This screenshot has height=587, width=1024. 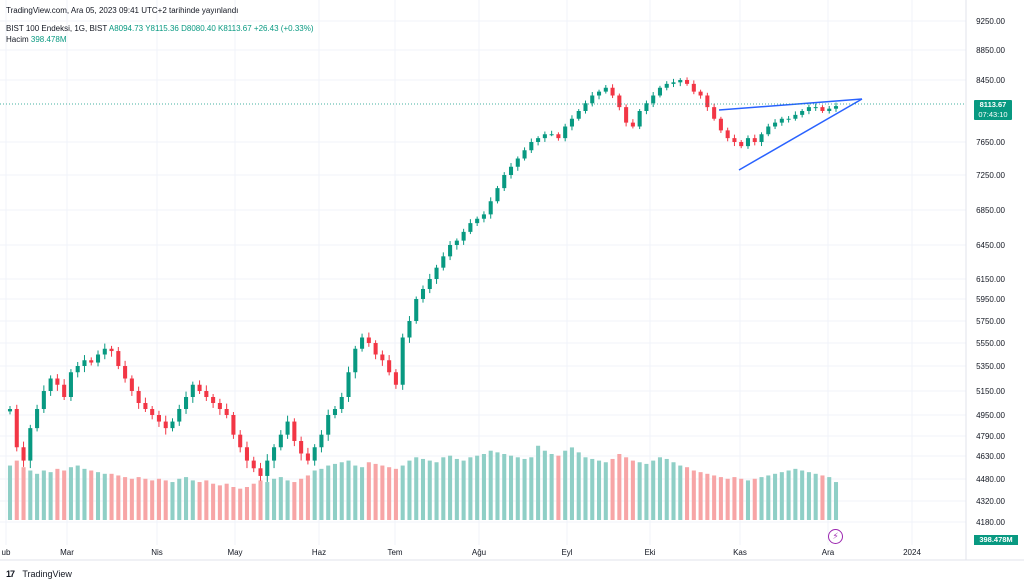 What do you see at coordinates (57, 28) in the screenshot?
I see `symbol-name: BIST 100 Endeksi, 1G, BIST` at bounding box center [57, 28].